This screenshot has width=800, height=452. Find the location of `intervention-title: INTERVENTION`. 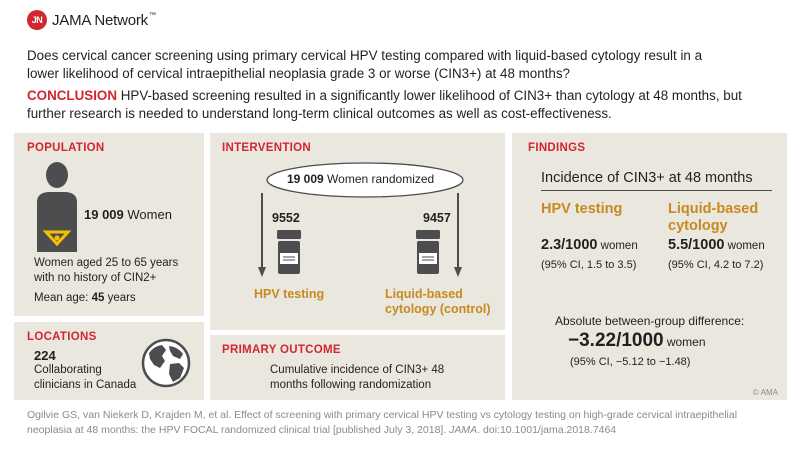

intervention-title: INTERVENTION is located at coordinates (267, 148).